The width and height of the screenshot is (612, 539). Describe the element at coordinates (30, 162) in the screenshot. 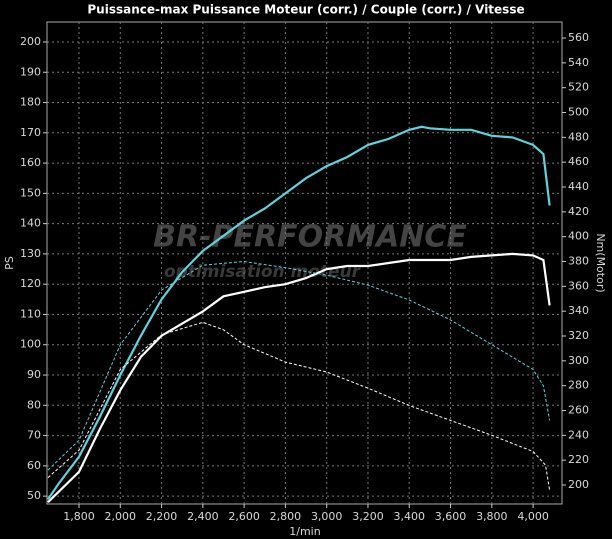

I see `y-tick-label: 160` at that location.